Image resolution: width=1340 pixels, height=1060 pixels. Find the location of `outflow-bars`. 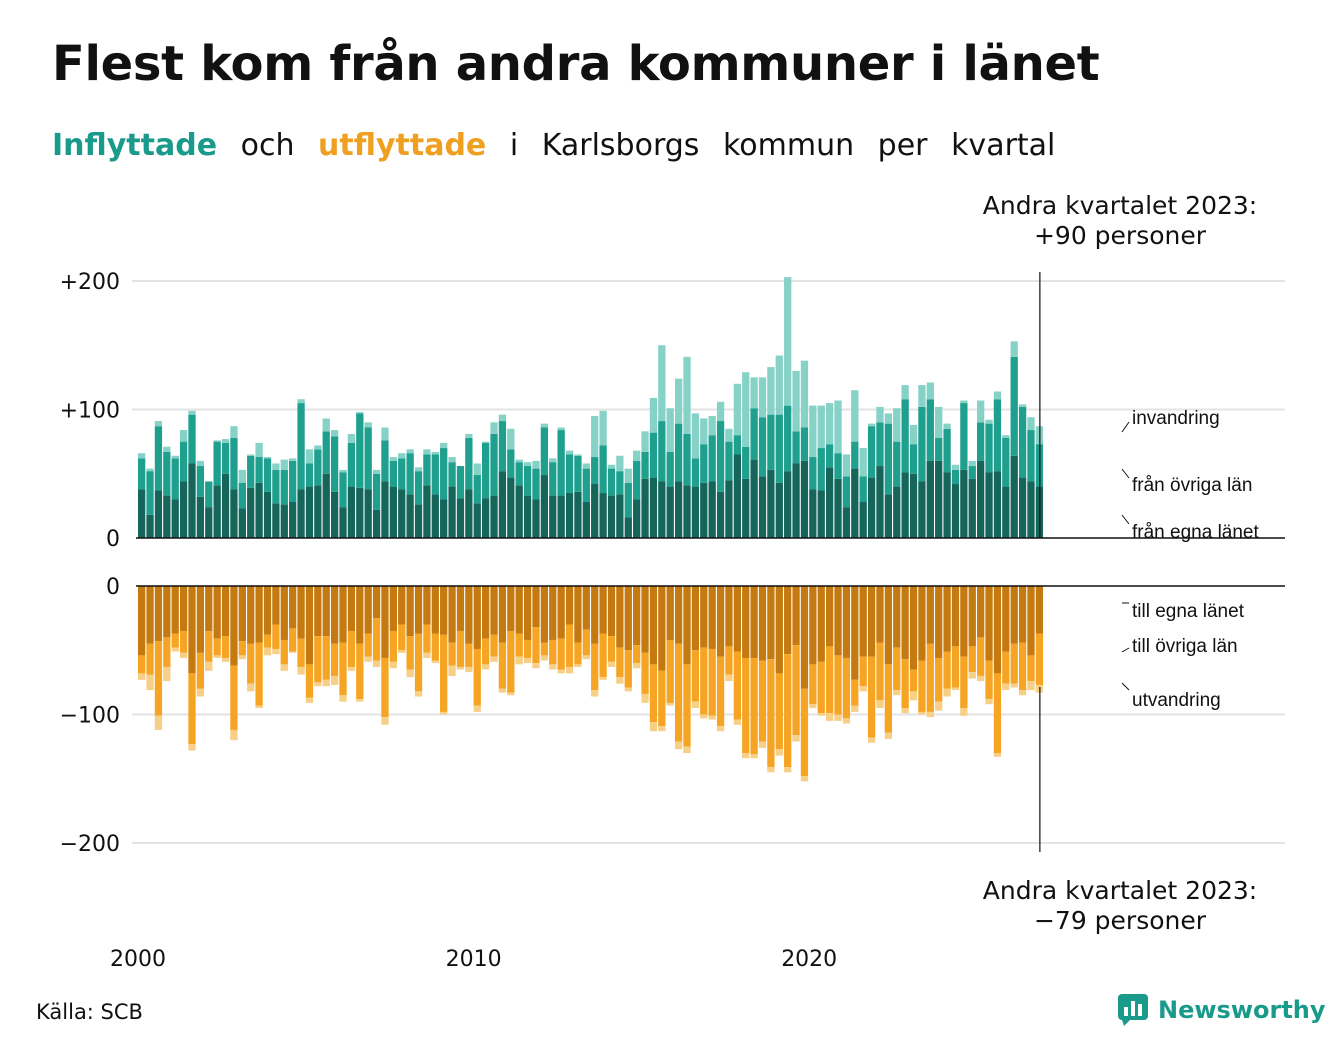

outflow-bars is located at coordinates (591, 684).